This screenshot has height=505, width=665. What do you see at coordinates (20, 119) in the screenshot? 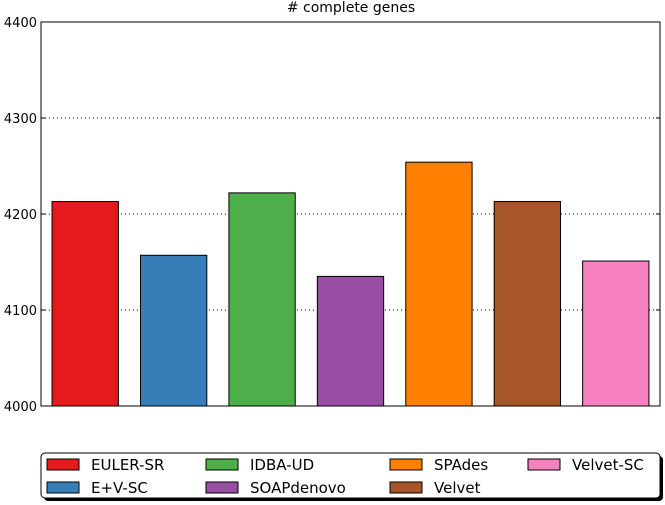
I see `y-tick-label: 4300` at bounding box center [20, 119].